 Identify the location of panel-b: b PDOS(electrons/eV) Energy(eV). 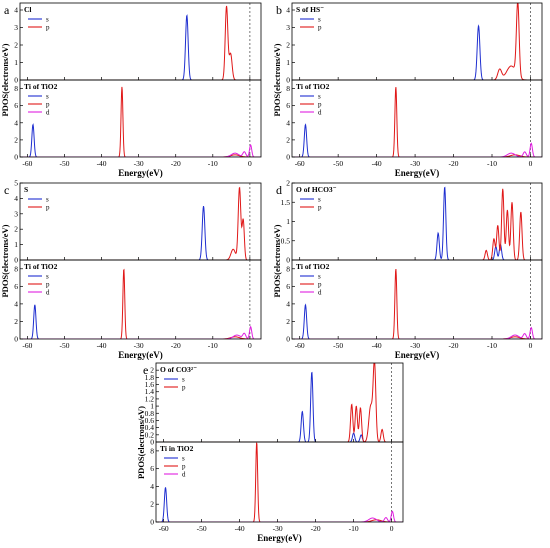
(355, 90).